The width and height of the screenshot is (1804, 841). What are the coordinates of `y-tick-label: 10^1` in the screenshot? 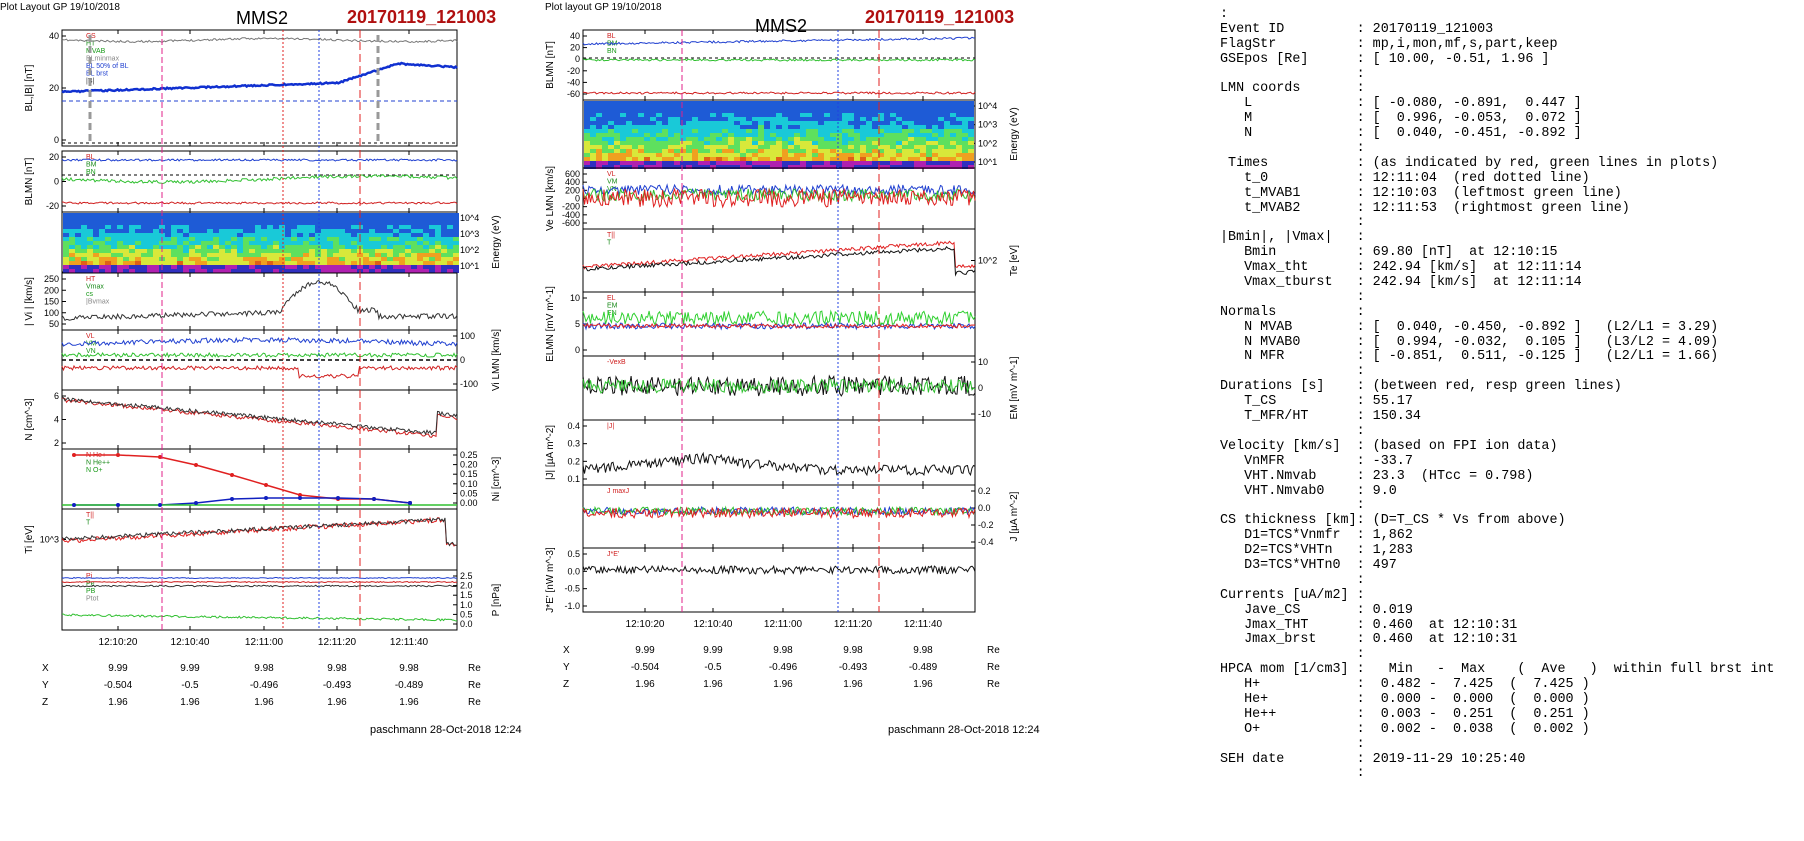 It's located at (987, 162).